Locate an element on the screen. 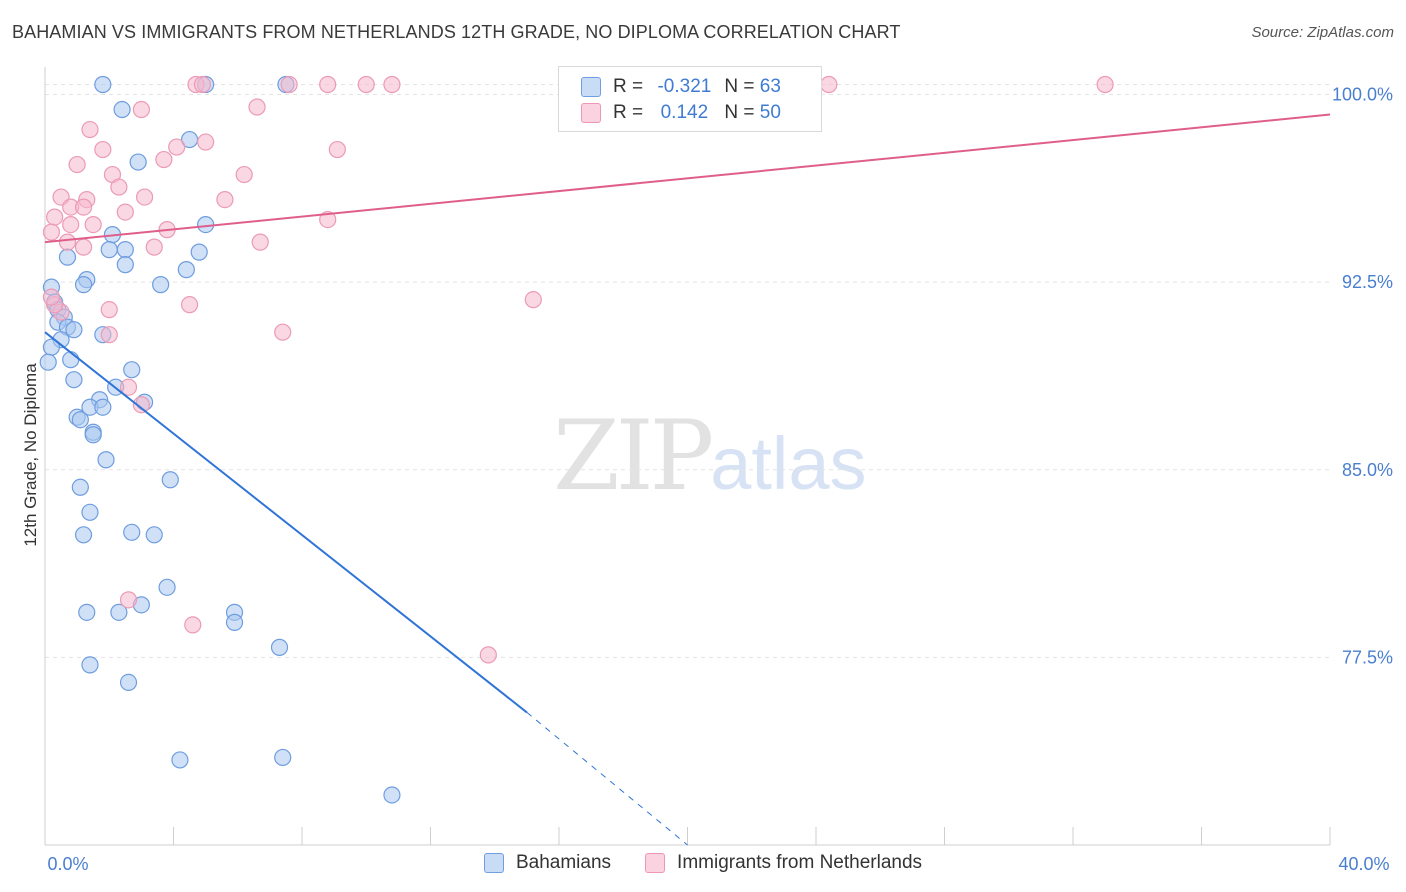 This screenshot has height=892, width=1406. legend-n-value: 63 is located at coordinates (770, 86).